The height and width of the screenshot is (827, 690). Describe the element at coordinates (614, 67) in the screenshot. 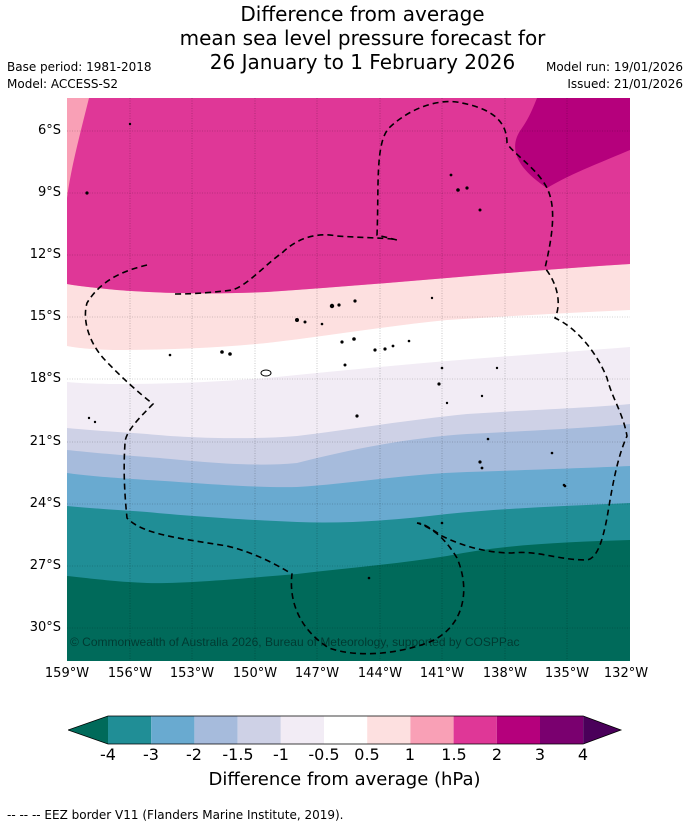

I see `model-run: Model run: 19/01/2026` at that location.